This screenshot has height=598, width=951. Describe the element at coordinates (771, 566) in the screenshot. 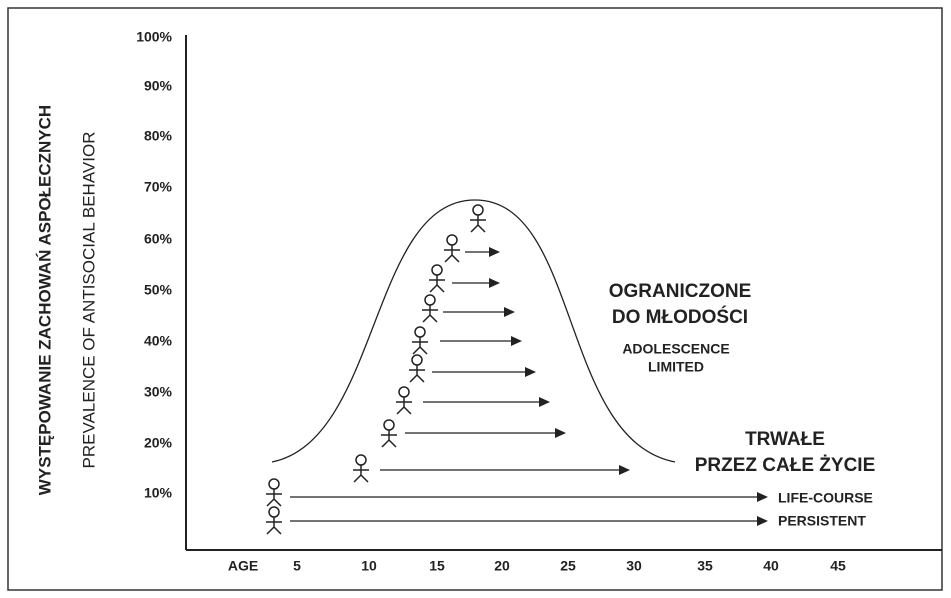

I see `x-tick-label: 40` at that location.